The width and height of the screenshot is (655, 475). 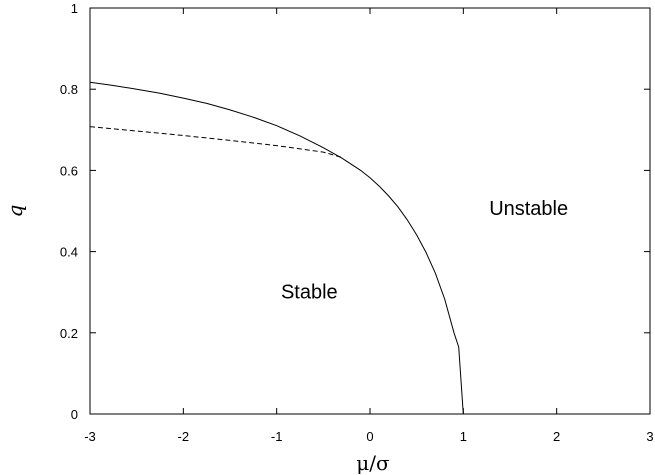 I want to click on x-tick-label: 1, so click(x=463, y=436).